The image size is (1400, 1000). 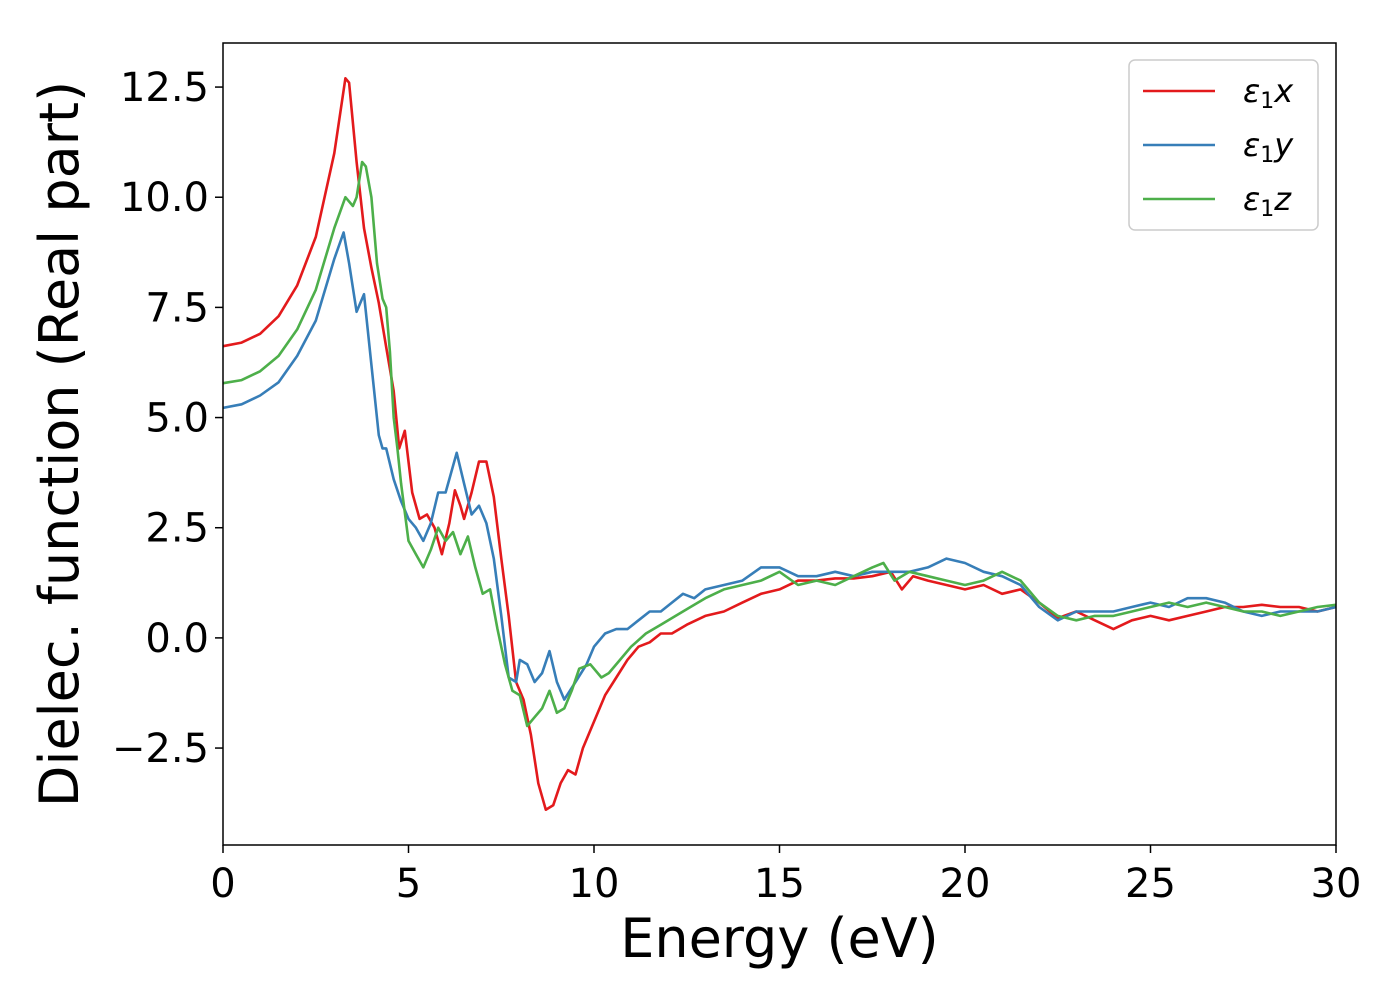 I want to click on legend-label-x: ε1x, so click(x=1268, y=93).